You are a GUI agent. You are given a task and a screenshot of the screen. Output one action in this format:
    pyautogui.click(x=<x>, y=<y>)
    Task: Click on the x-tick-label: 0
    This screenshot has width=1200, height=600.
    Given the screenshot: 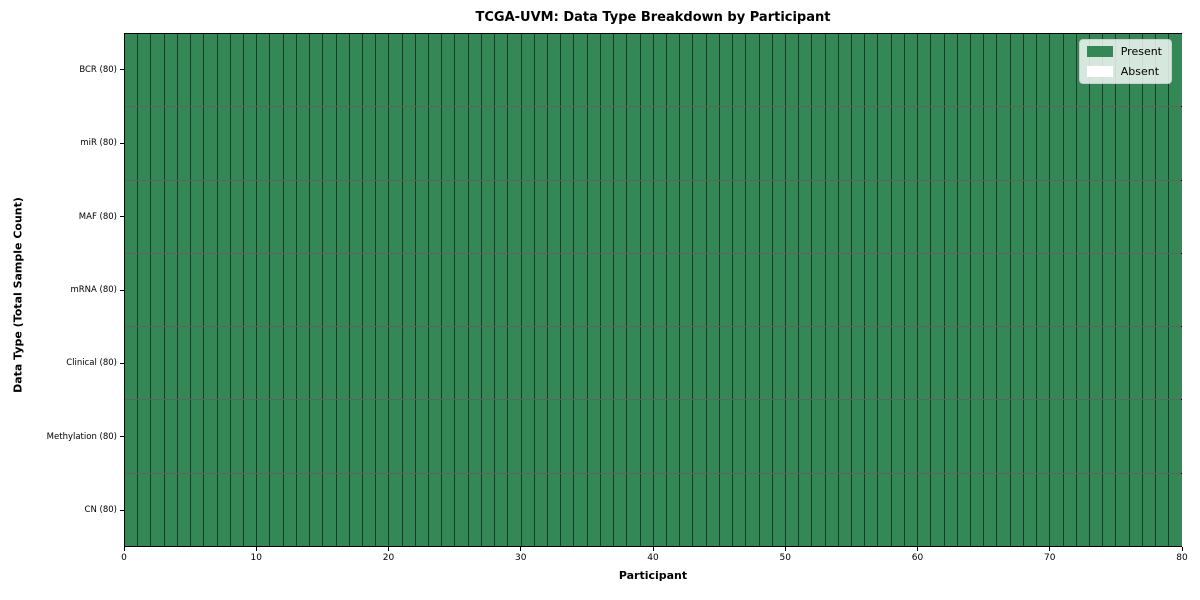 What is the action you would take?
    pyautogui.click(x=124, y=558)
    